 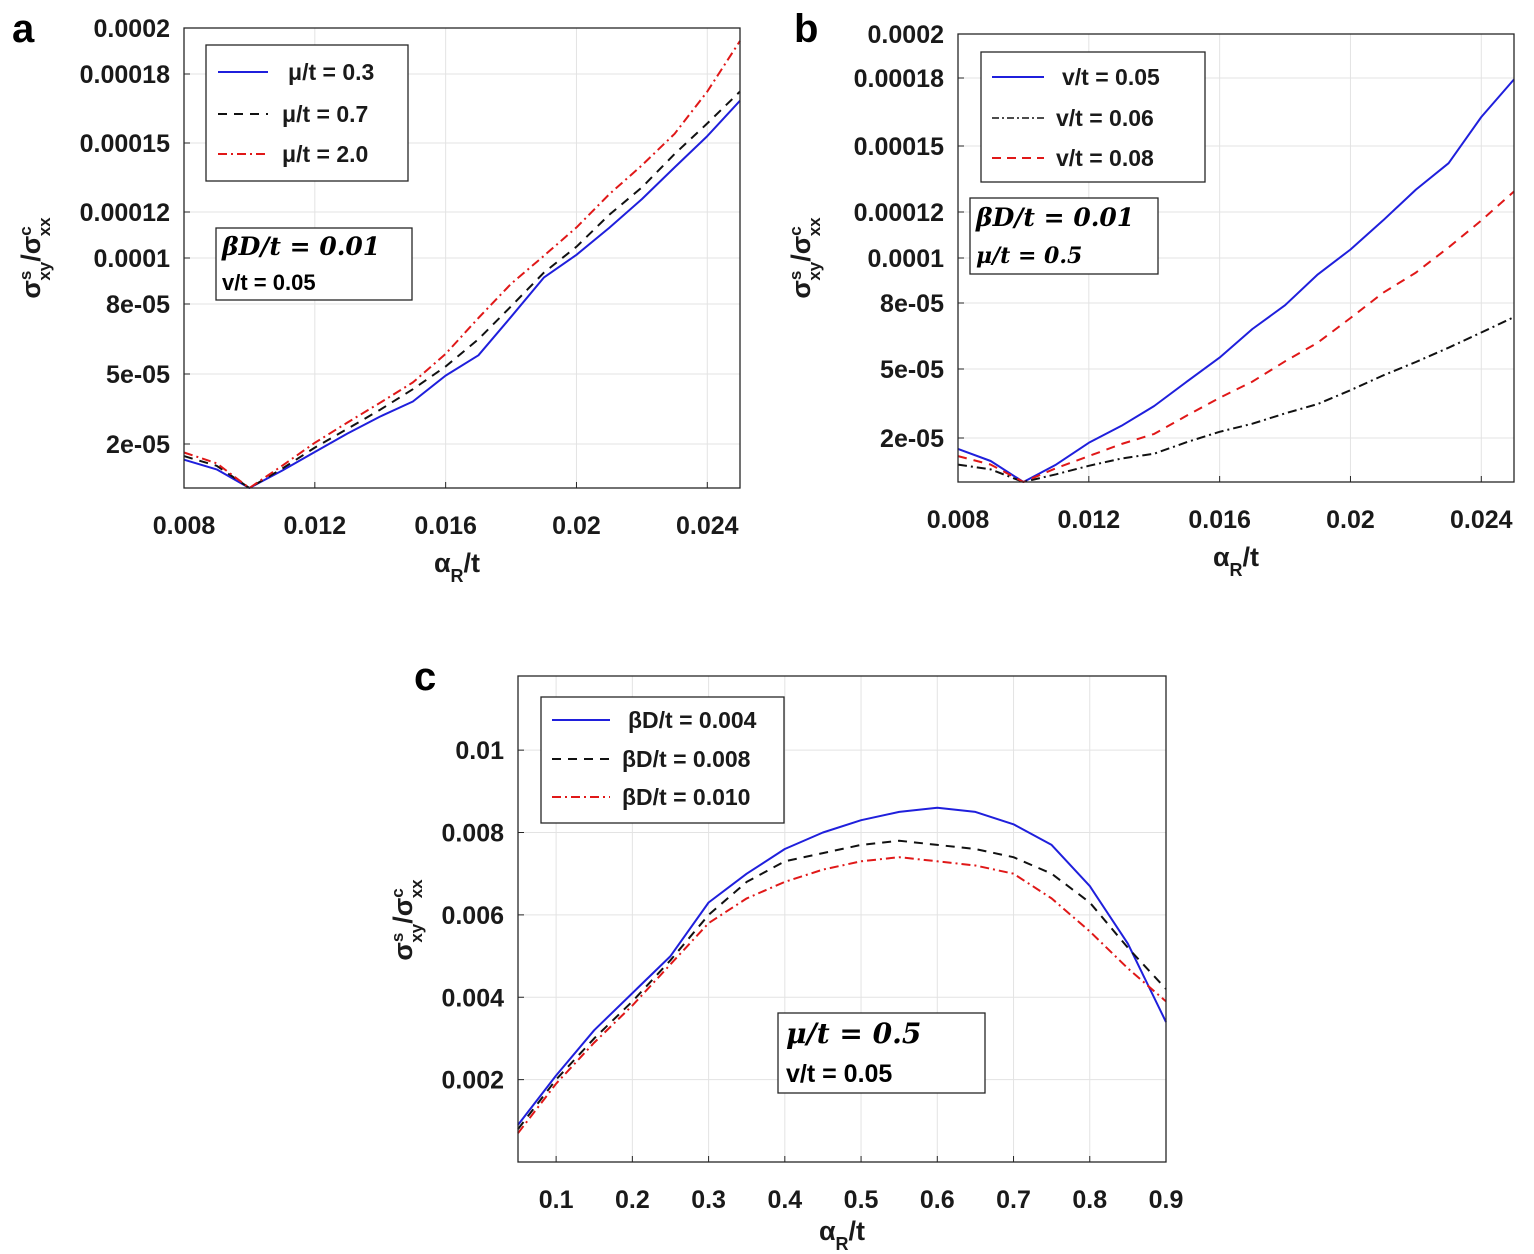 I want to click on panel-b-legend-box, so click(x=1093, y=117).